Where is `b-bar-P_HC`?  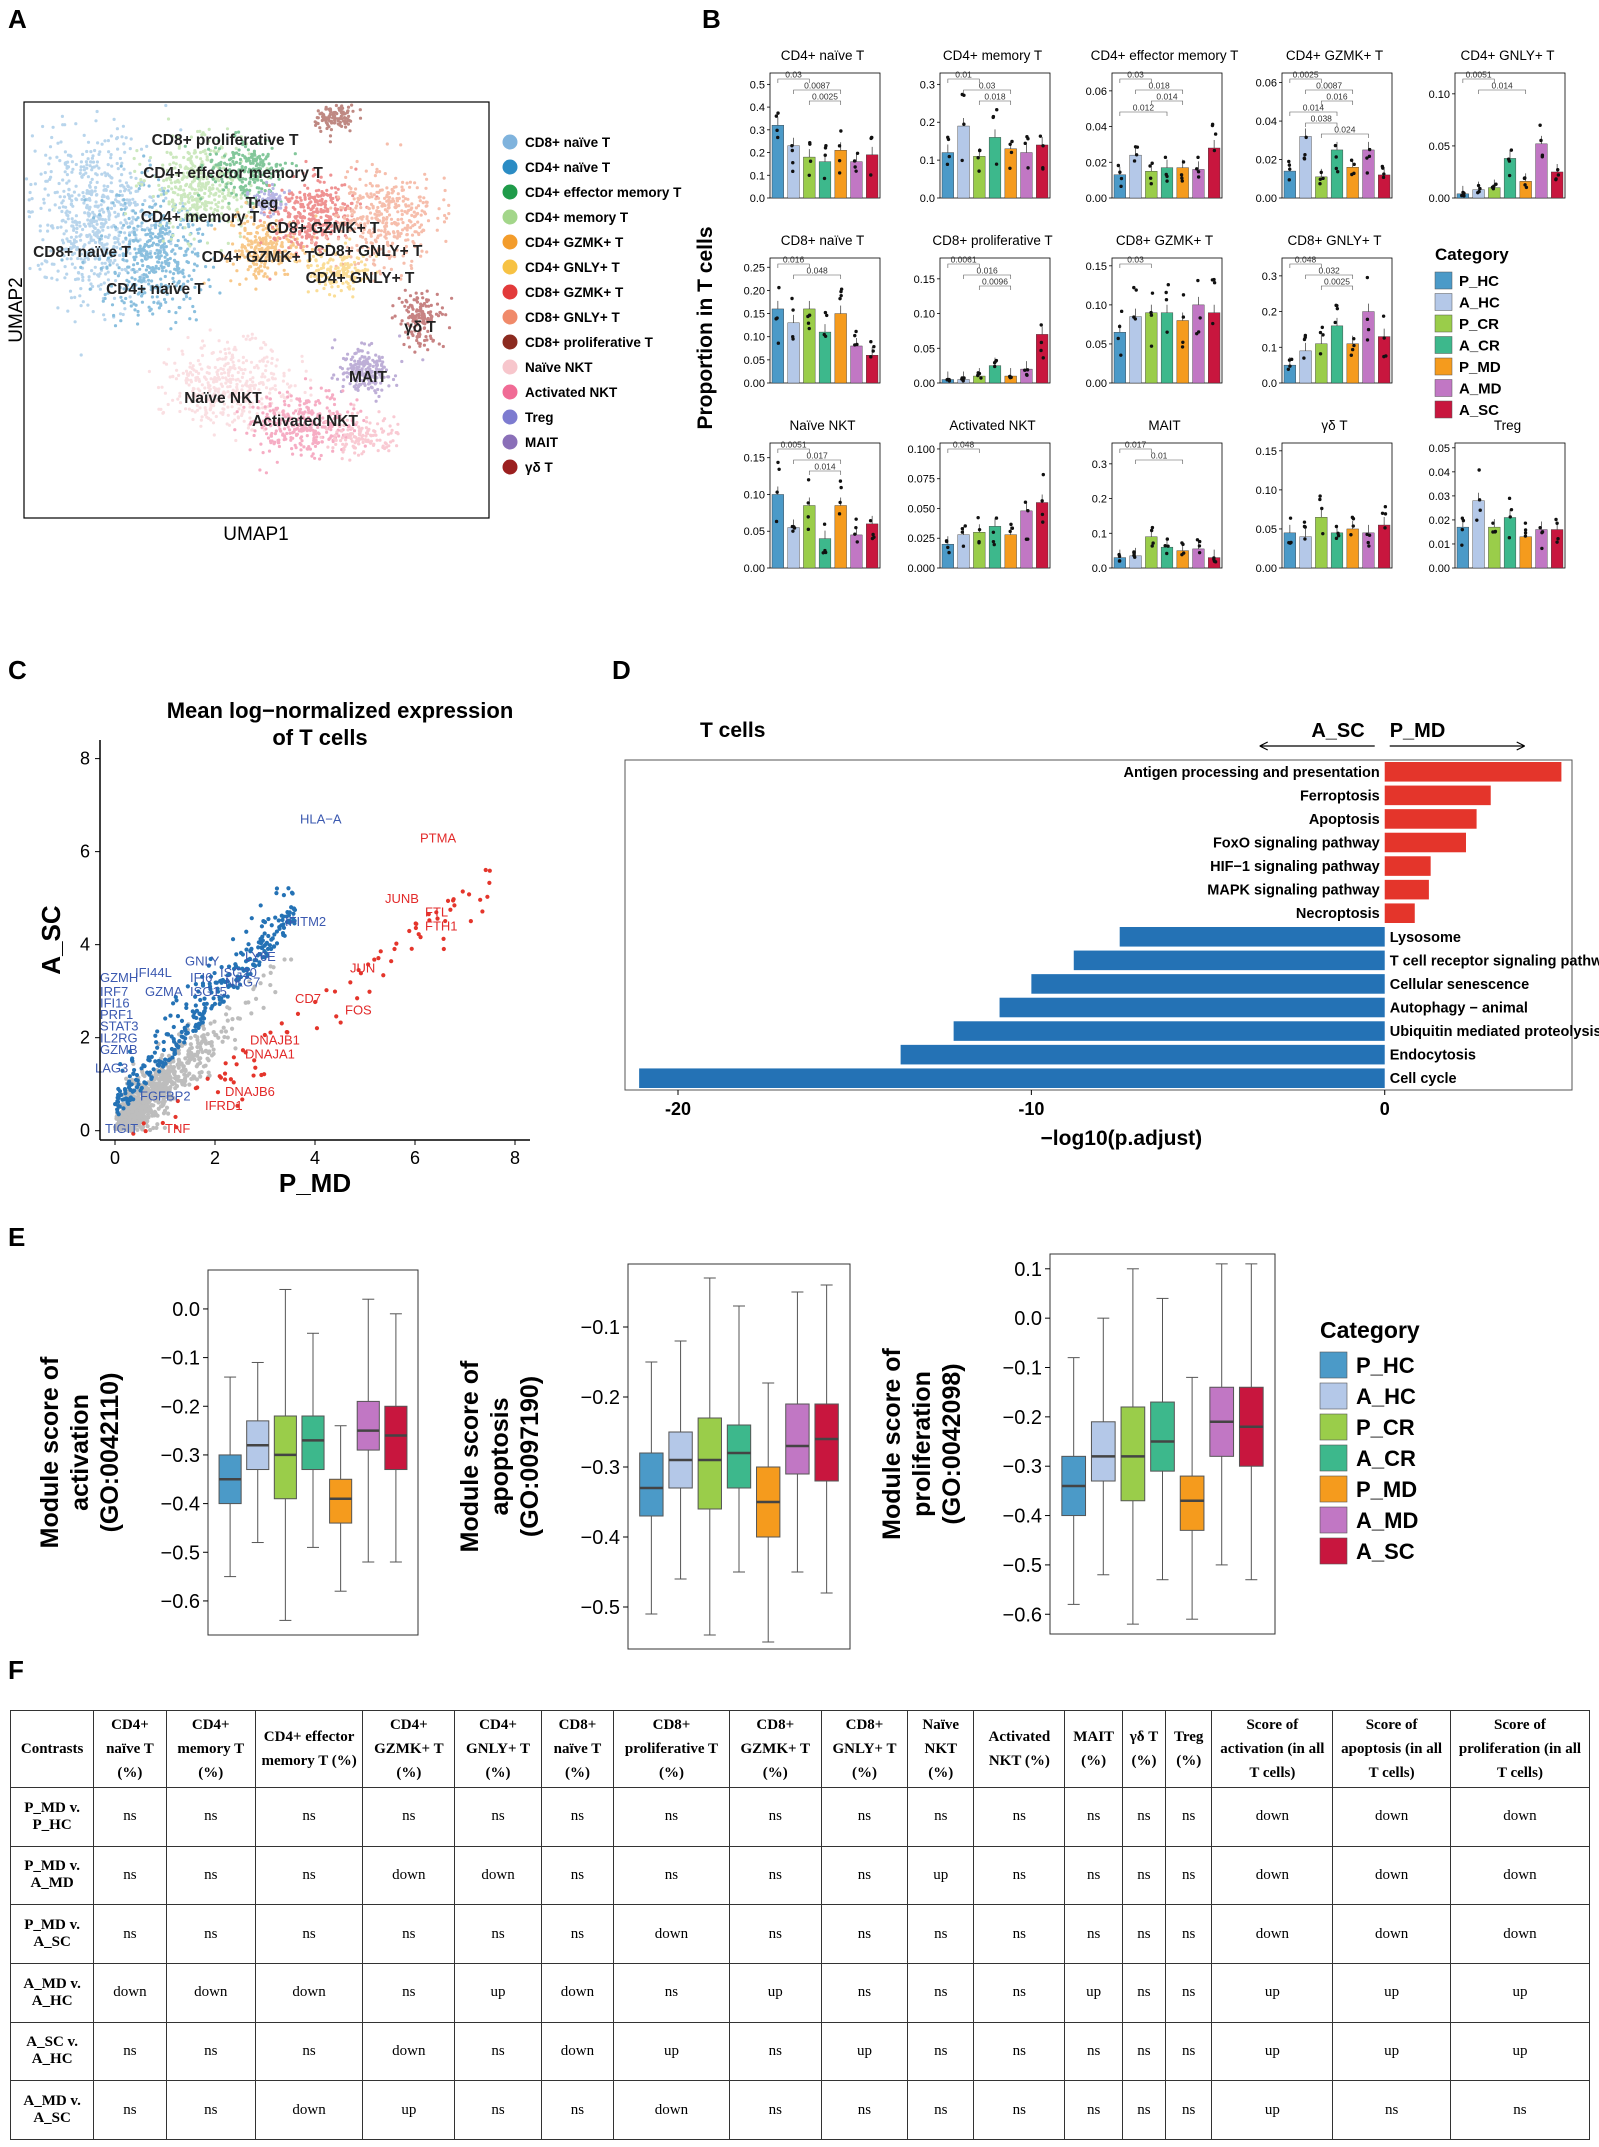 b-bar-P_HC is located at coordinates (1119, 358).